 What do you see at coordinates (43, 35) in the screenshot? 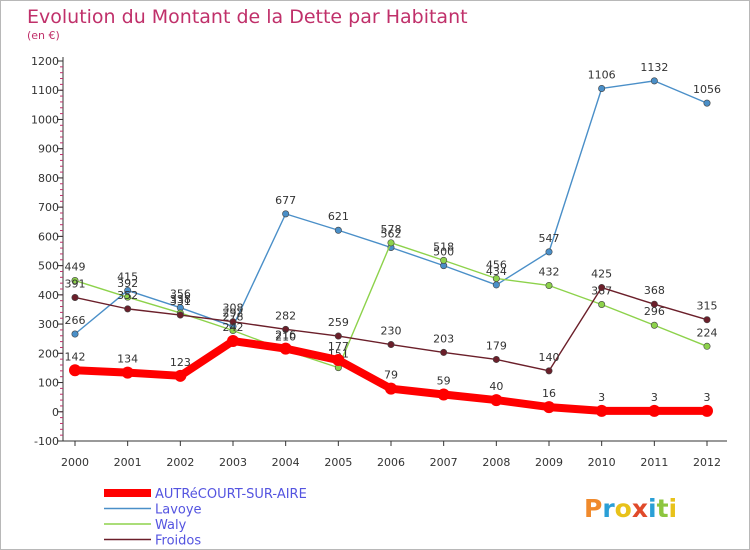
I see `chart-subtitle: (en €)` at bounding box center [43, 35].